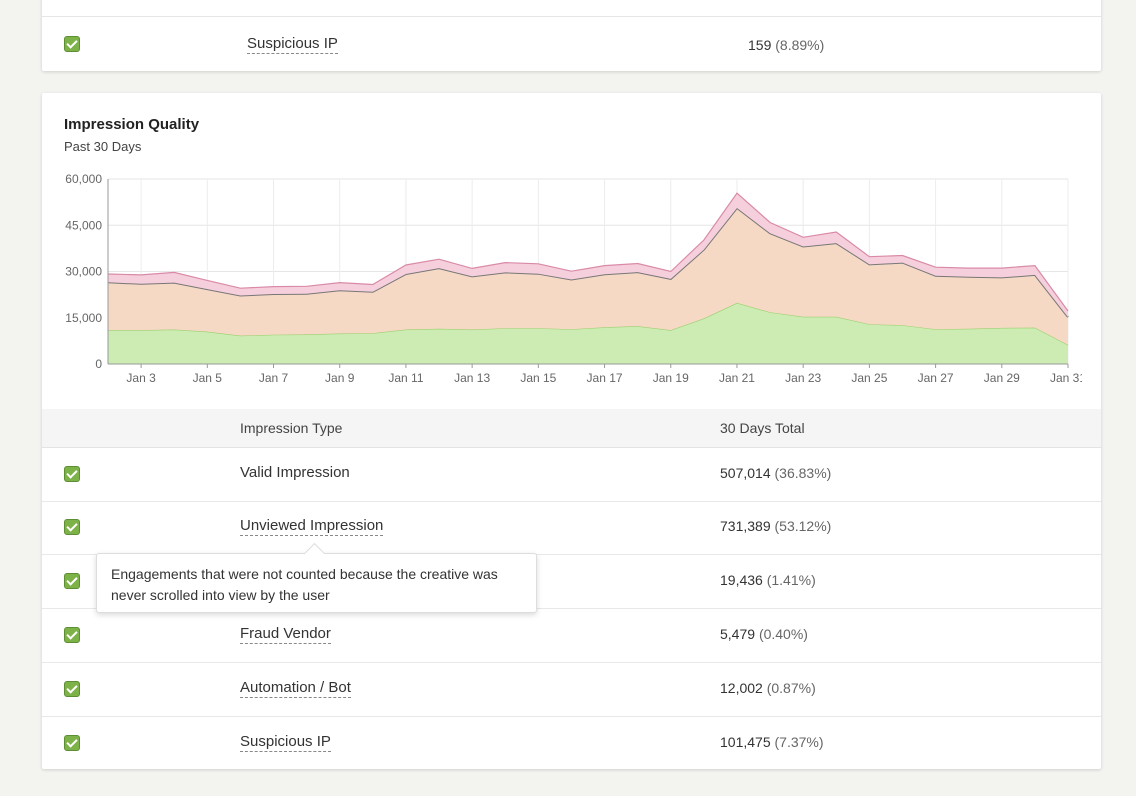  I want to click on table-row: Valid Impression 507,014 (36.83%), so click(571, 475).